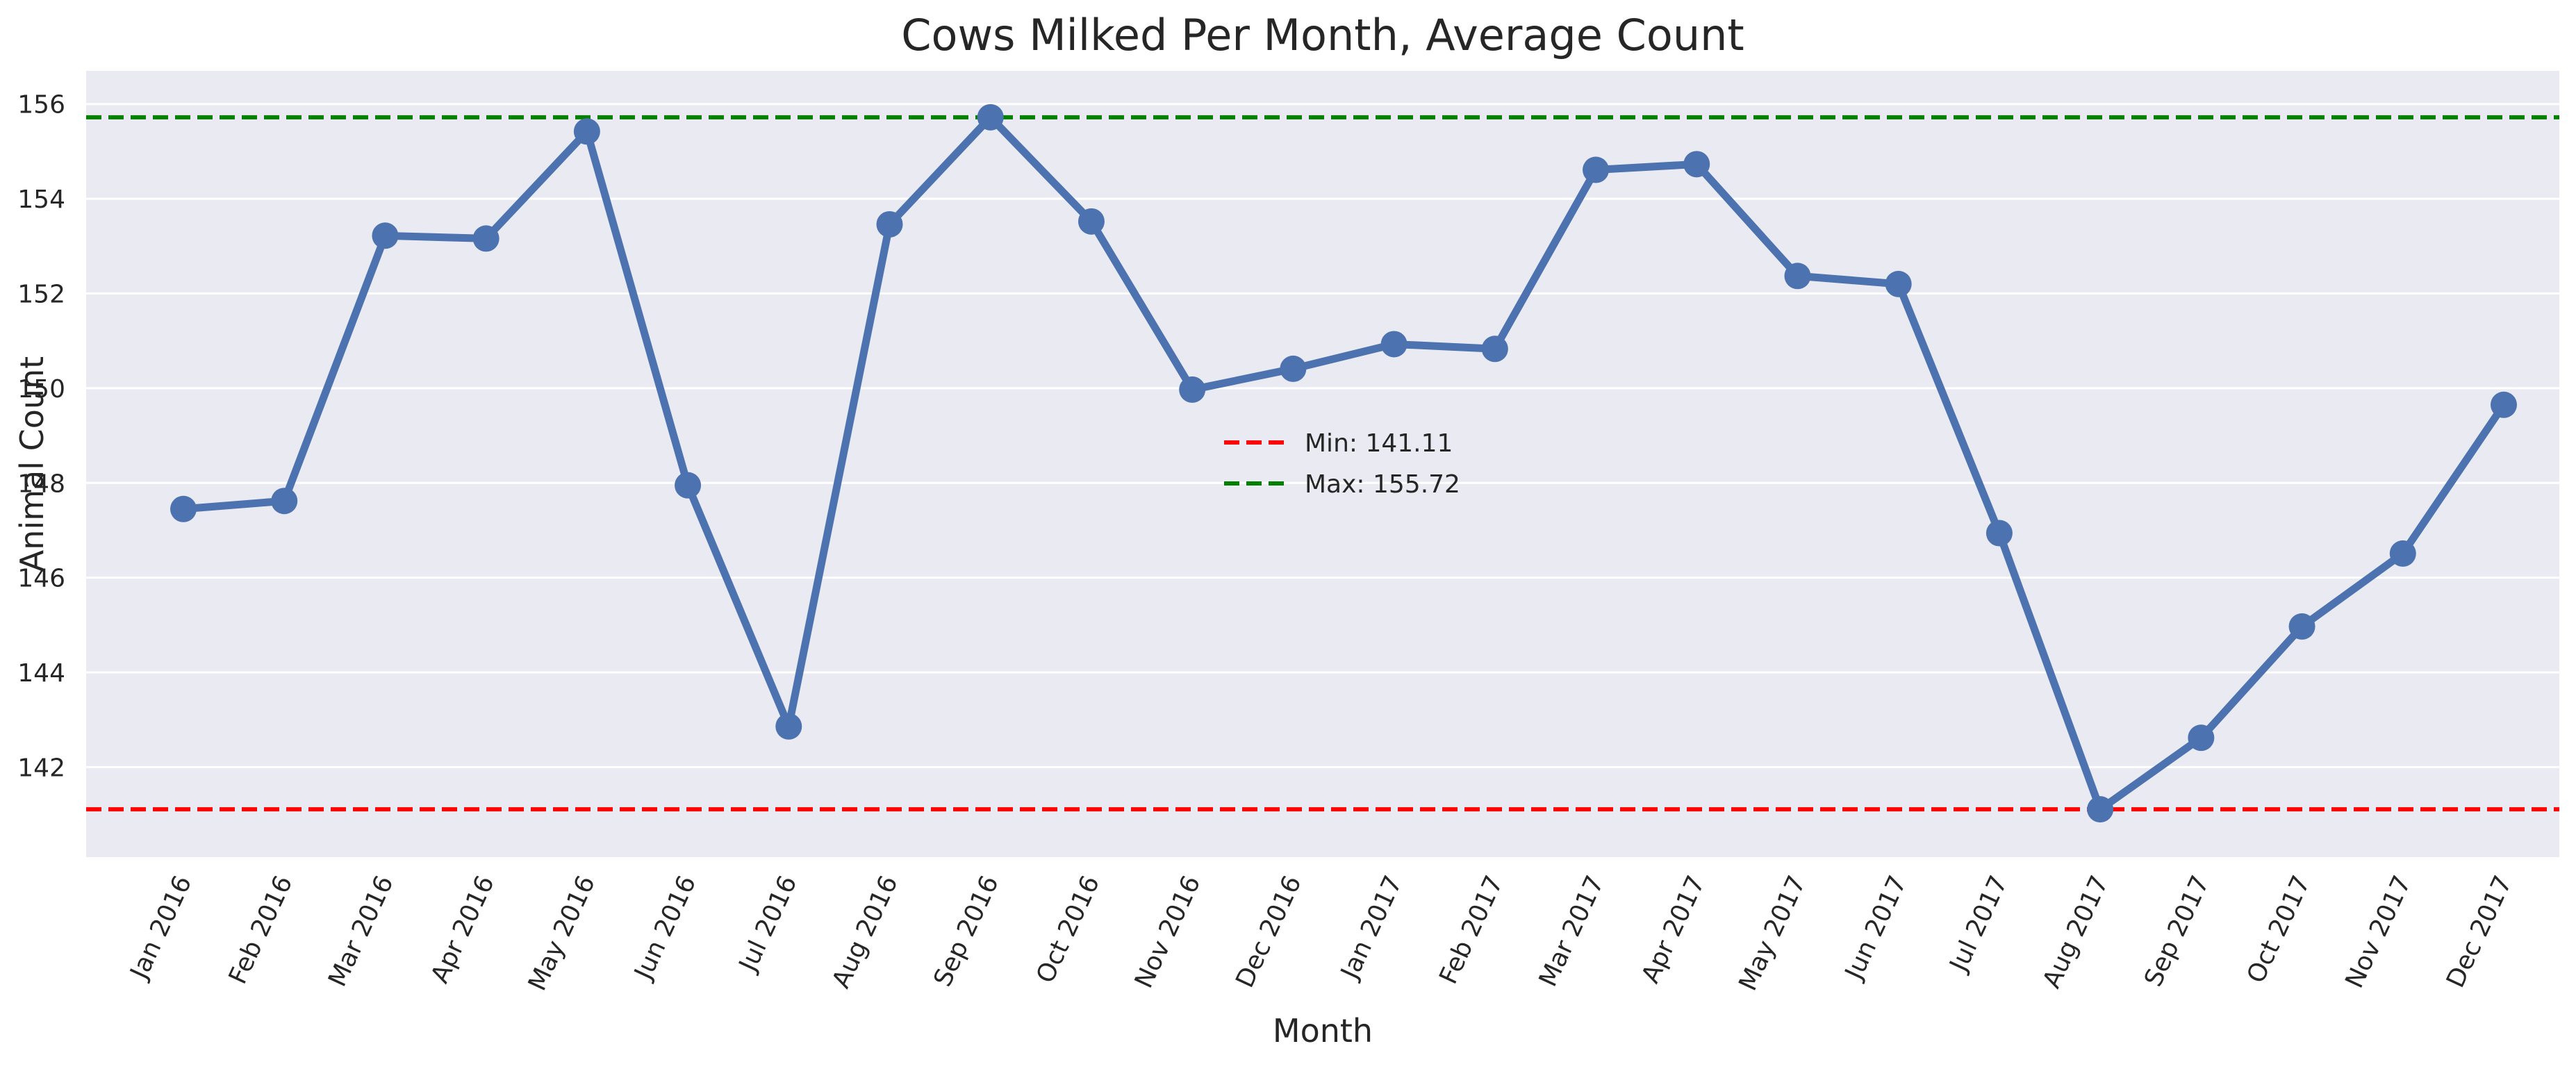 Image resolution: width=2576 pixels, height=1069 pixels. Describe the element at coordinates (41, 768) in the screenshot. I see `y-tick-label: 142` at that location.